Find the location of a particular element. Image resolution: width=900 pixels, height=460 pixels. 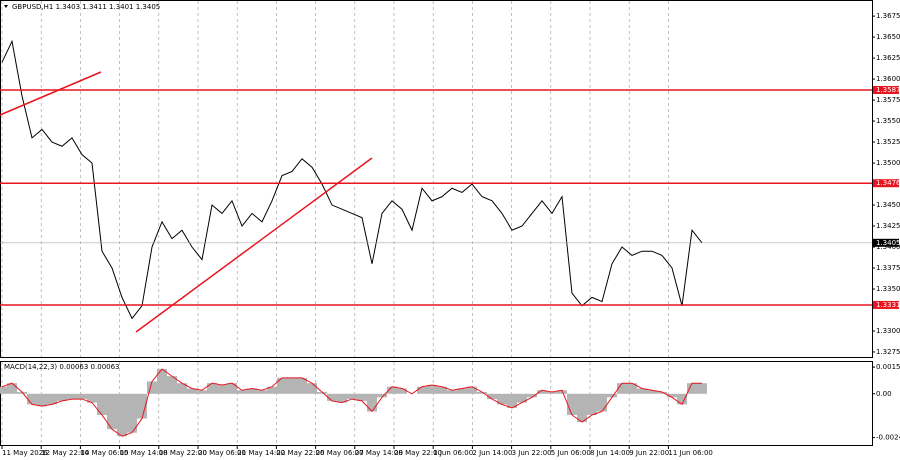

x-tick-label: 11 May 2026 is located at coordinates (25, 453).